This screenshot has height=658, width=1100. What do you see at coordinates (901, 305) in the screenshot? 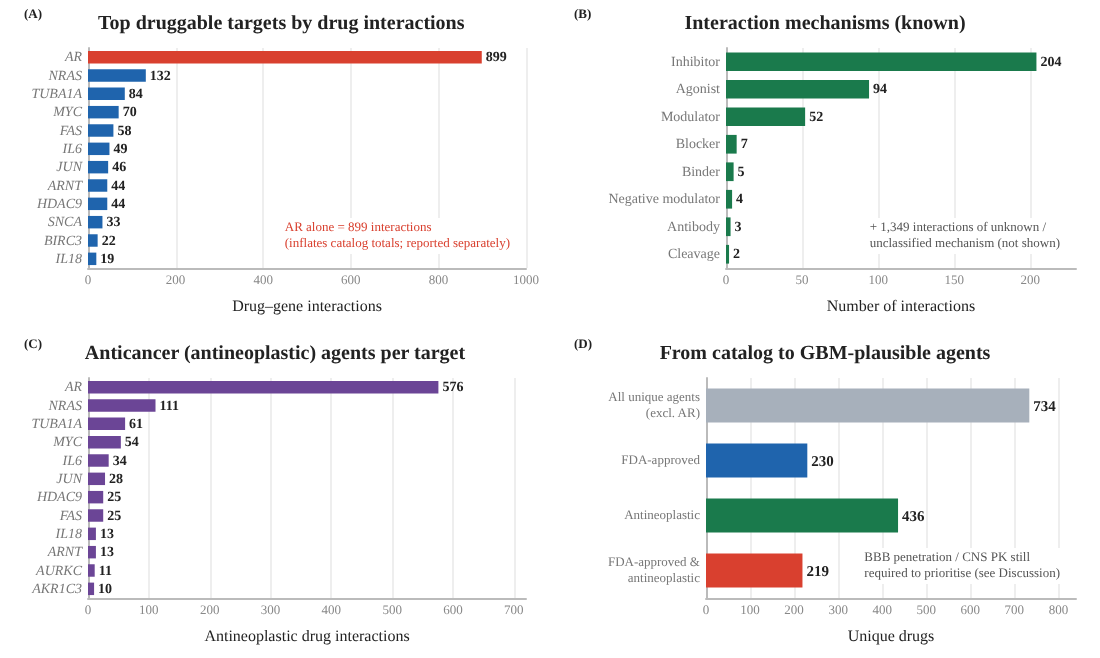
I see `x-axis-title: Number of interactions` at bounding box center [901, 305].